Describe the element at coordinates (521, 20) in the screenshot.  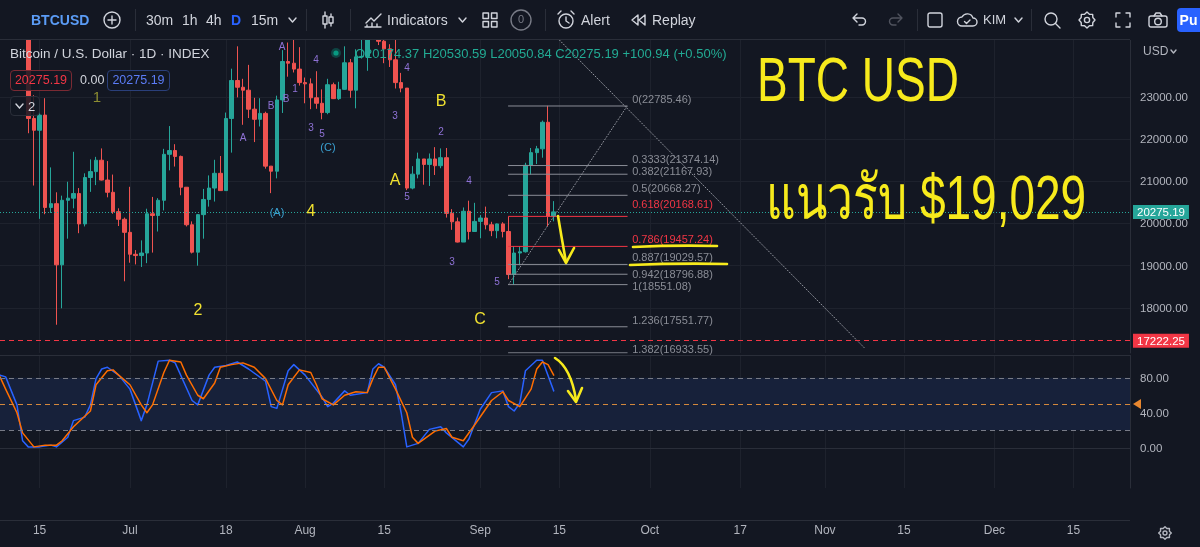
I see `text: 0` at that location.